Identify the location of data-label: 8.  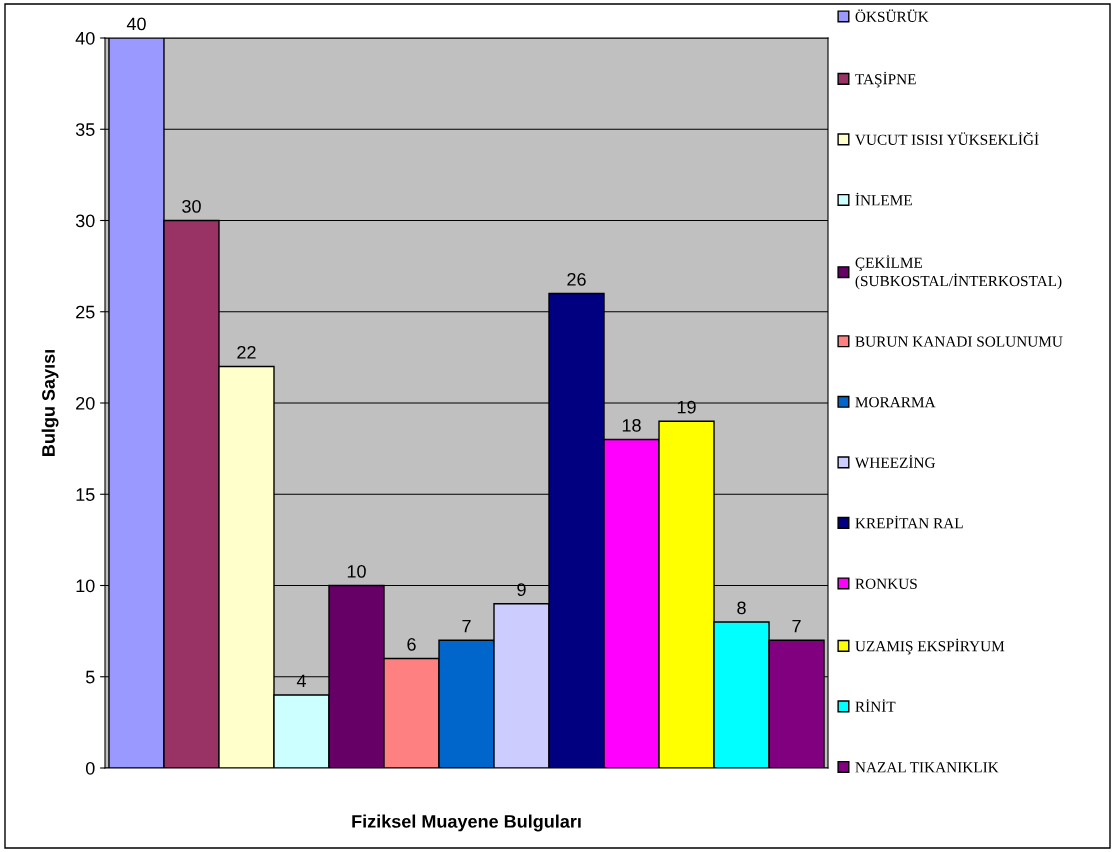
(741, 608).